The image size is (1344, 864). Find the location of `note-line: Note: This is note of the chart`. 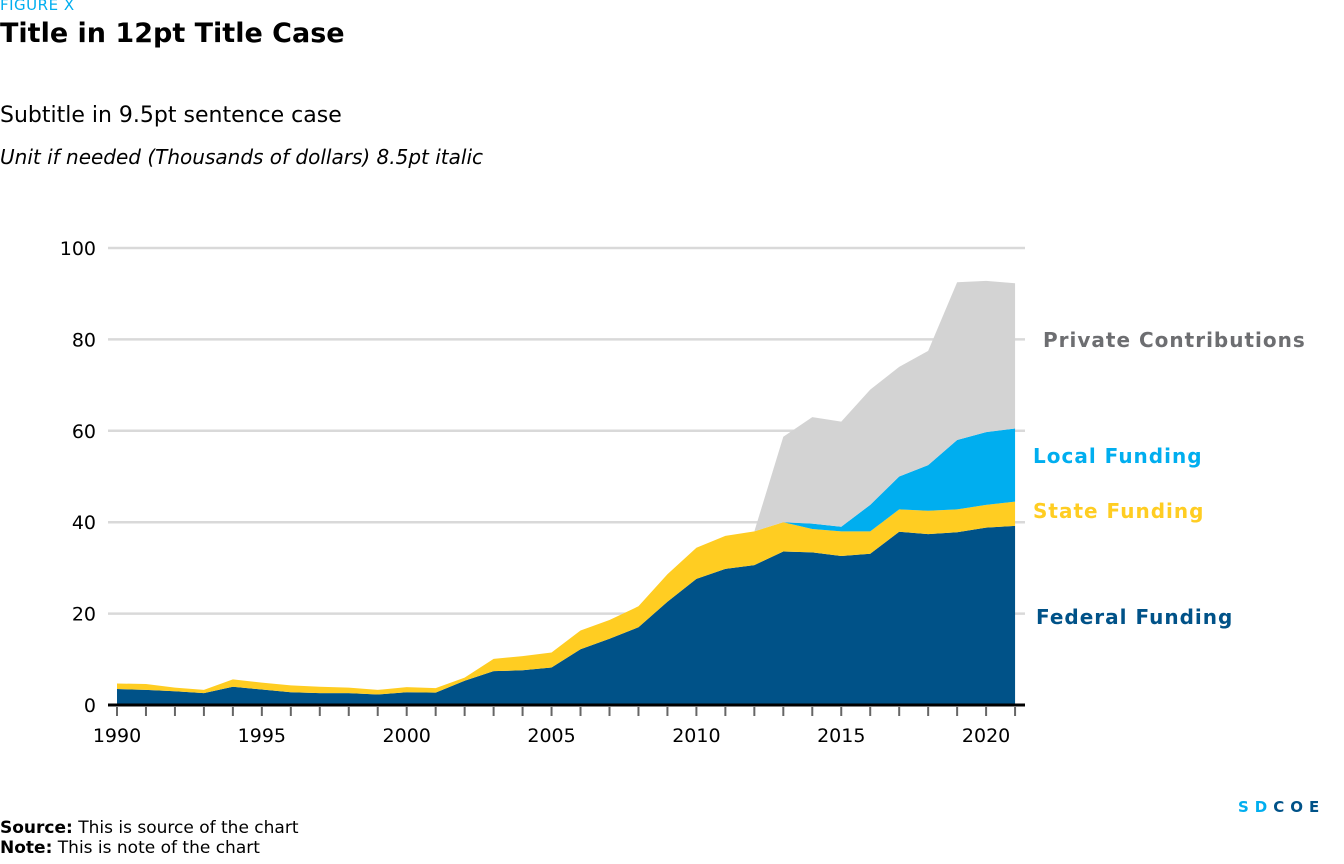

note-line: Note: This is note of the chart is located at coordinates (130, 848).